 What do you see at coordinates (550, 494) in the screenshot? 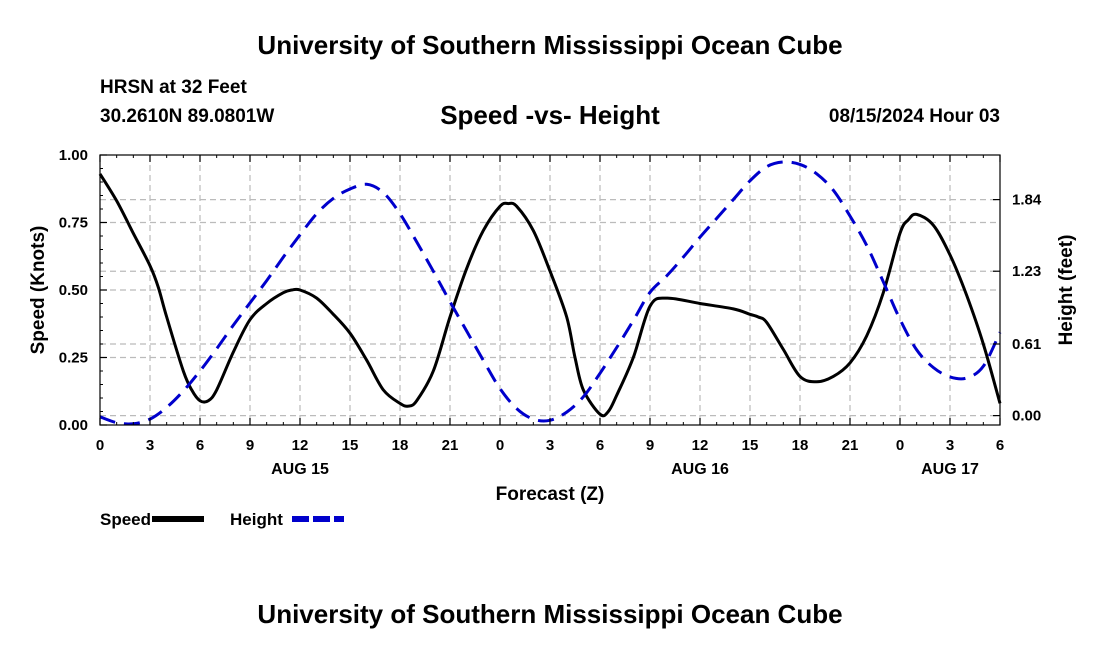
I see `x-axis-label: Forecast (Z)` at bounding box center [550, 494].